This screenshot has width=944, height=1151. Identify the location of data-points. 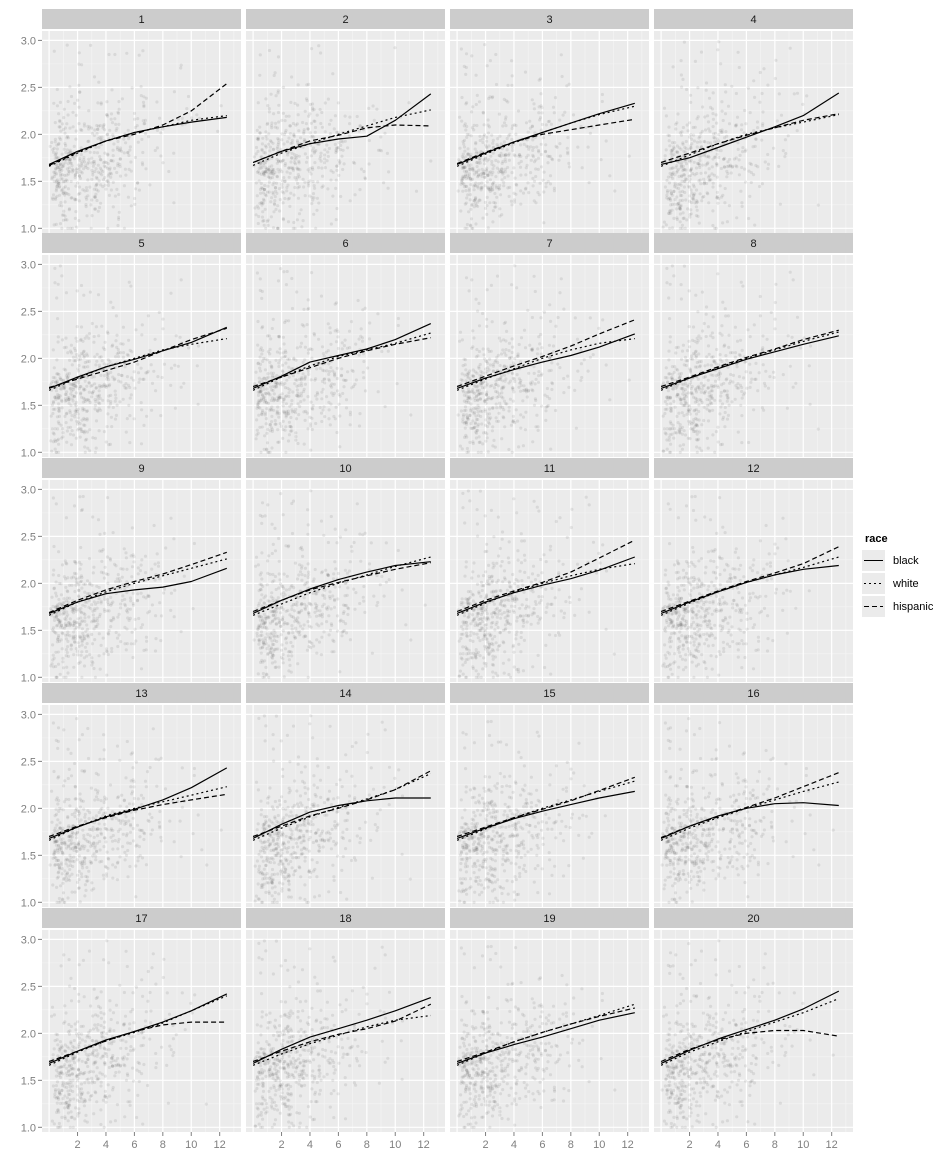
(543, 136).